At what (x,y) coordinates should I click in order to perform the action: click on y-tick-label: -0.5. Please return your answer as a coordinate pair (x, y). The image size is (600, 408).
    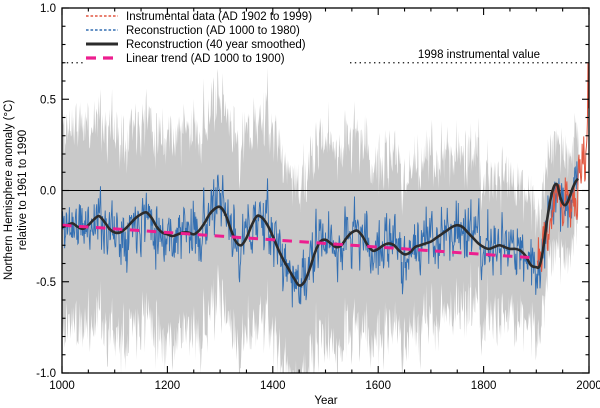
    Looking at the image, I should click on (46, 283).